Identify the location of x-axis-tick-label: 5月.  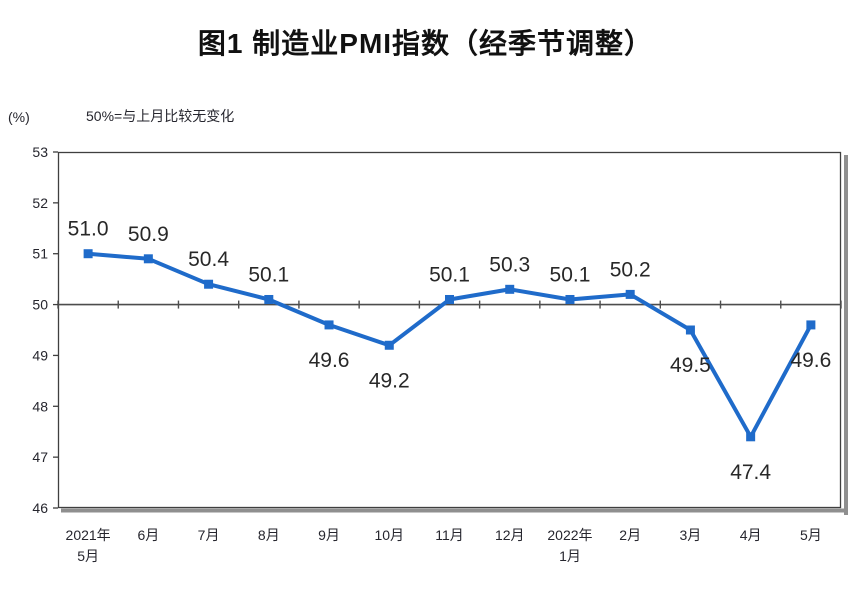
(811, 535).